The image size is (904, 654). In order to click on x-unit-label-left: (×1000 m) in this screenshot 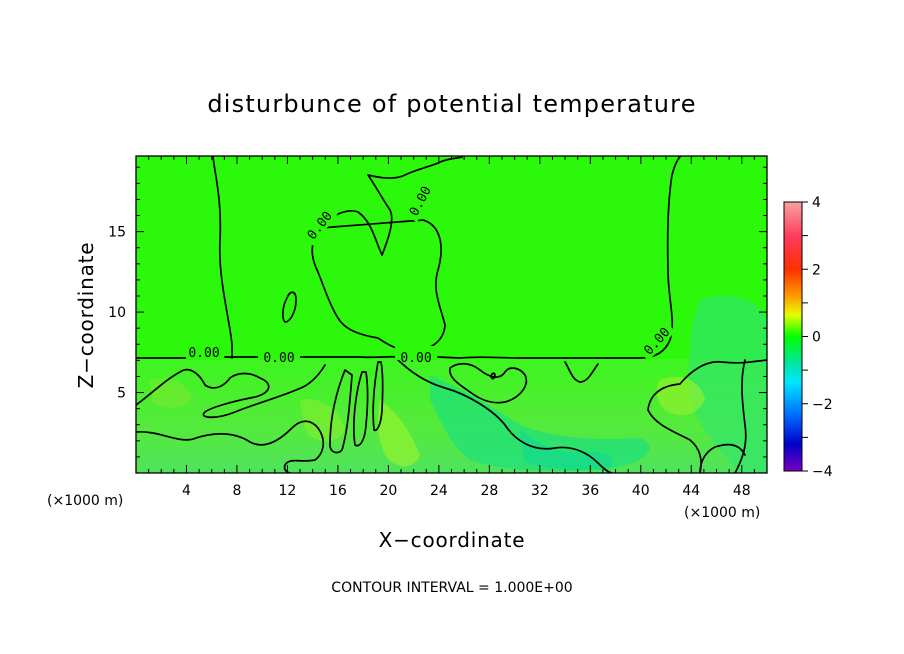, I will do `click(85, 501)`.